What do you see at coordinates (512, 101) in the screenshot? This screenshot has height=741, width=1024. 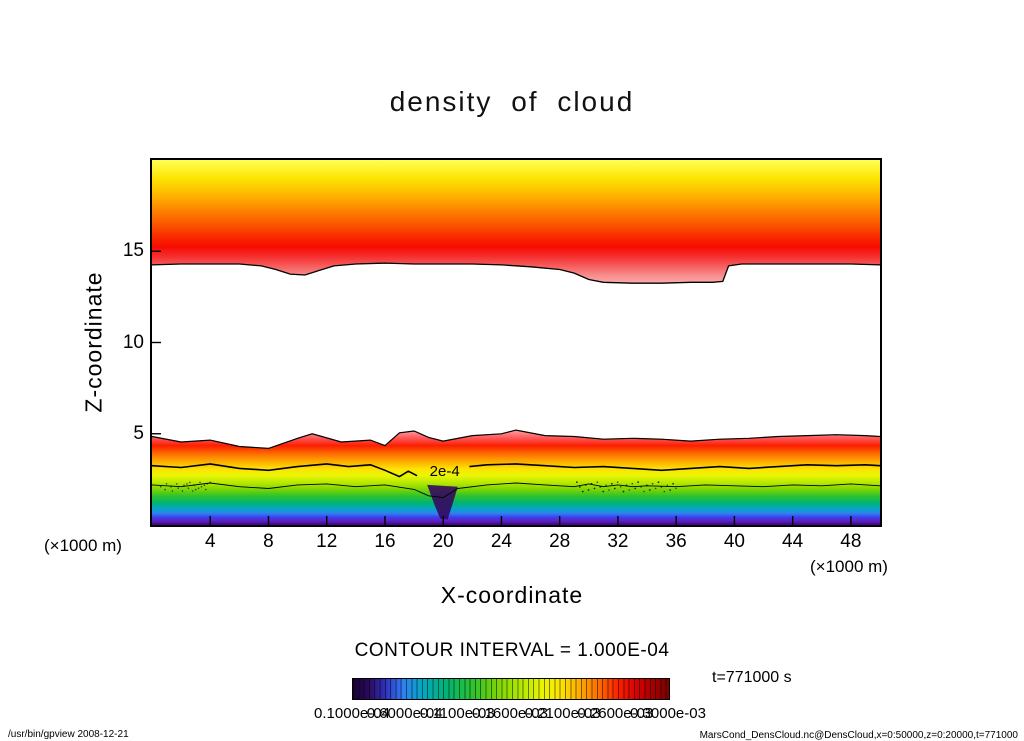 I see `chart-title: density of cloud` at bounding box center [512, 101].